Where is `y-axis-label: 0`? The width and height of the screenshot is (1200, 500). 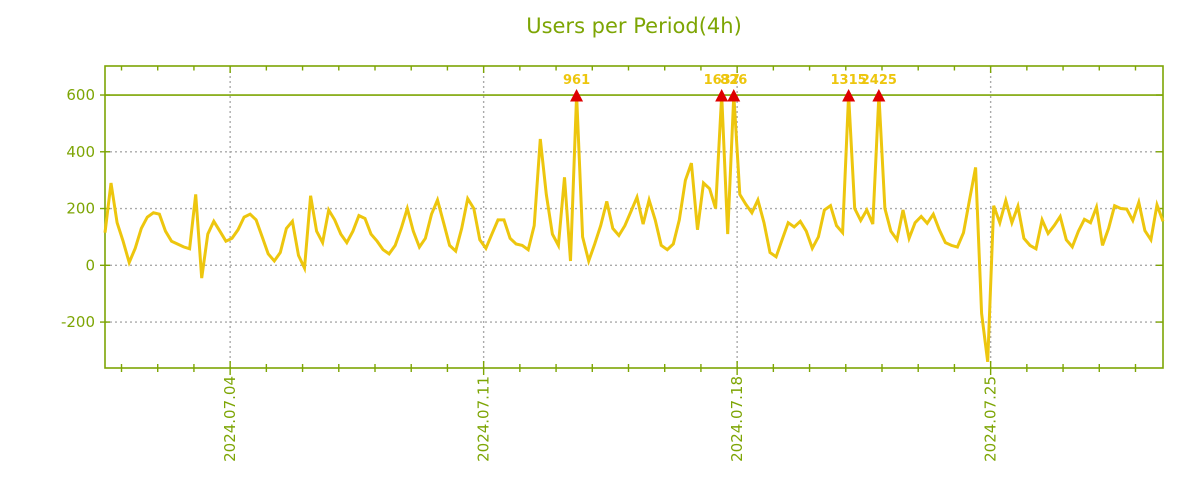
y-axis-label: 0 is located at coordinates (90, 265).